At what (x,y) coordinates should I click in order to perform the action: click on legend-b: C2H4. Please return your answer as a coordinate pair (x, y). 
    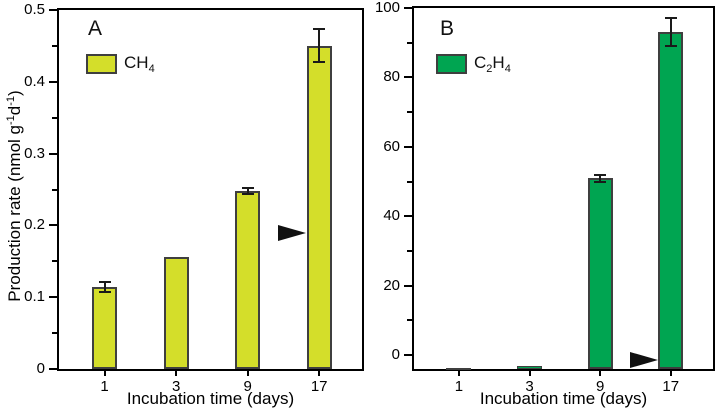
    Looking at the image, I should click on (473, 64).